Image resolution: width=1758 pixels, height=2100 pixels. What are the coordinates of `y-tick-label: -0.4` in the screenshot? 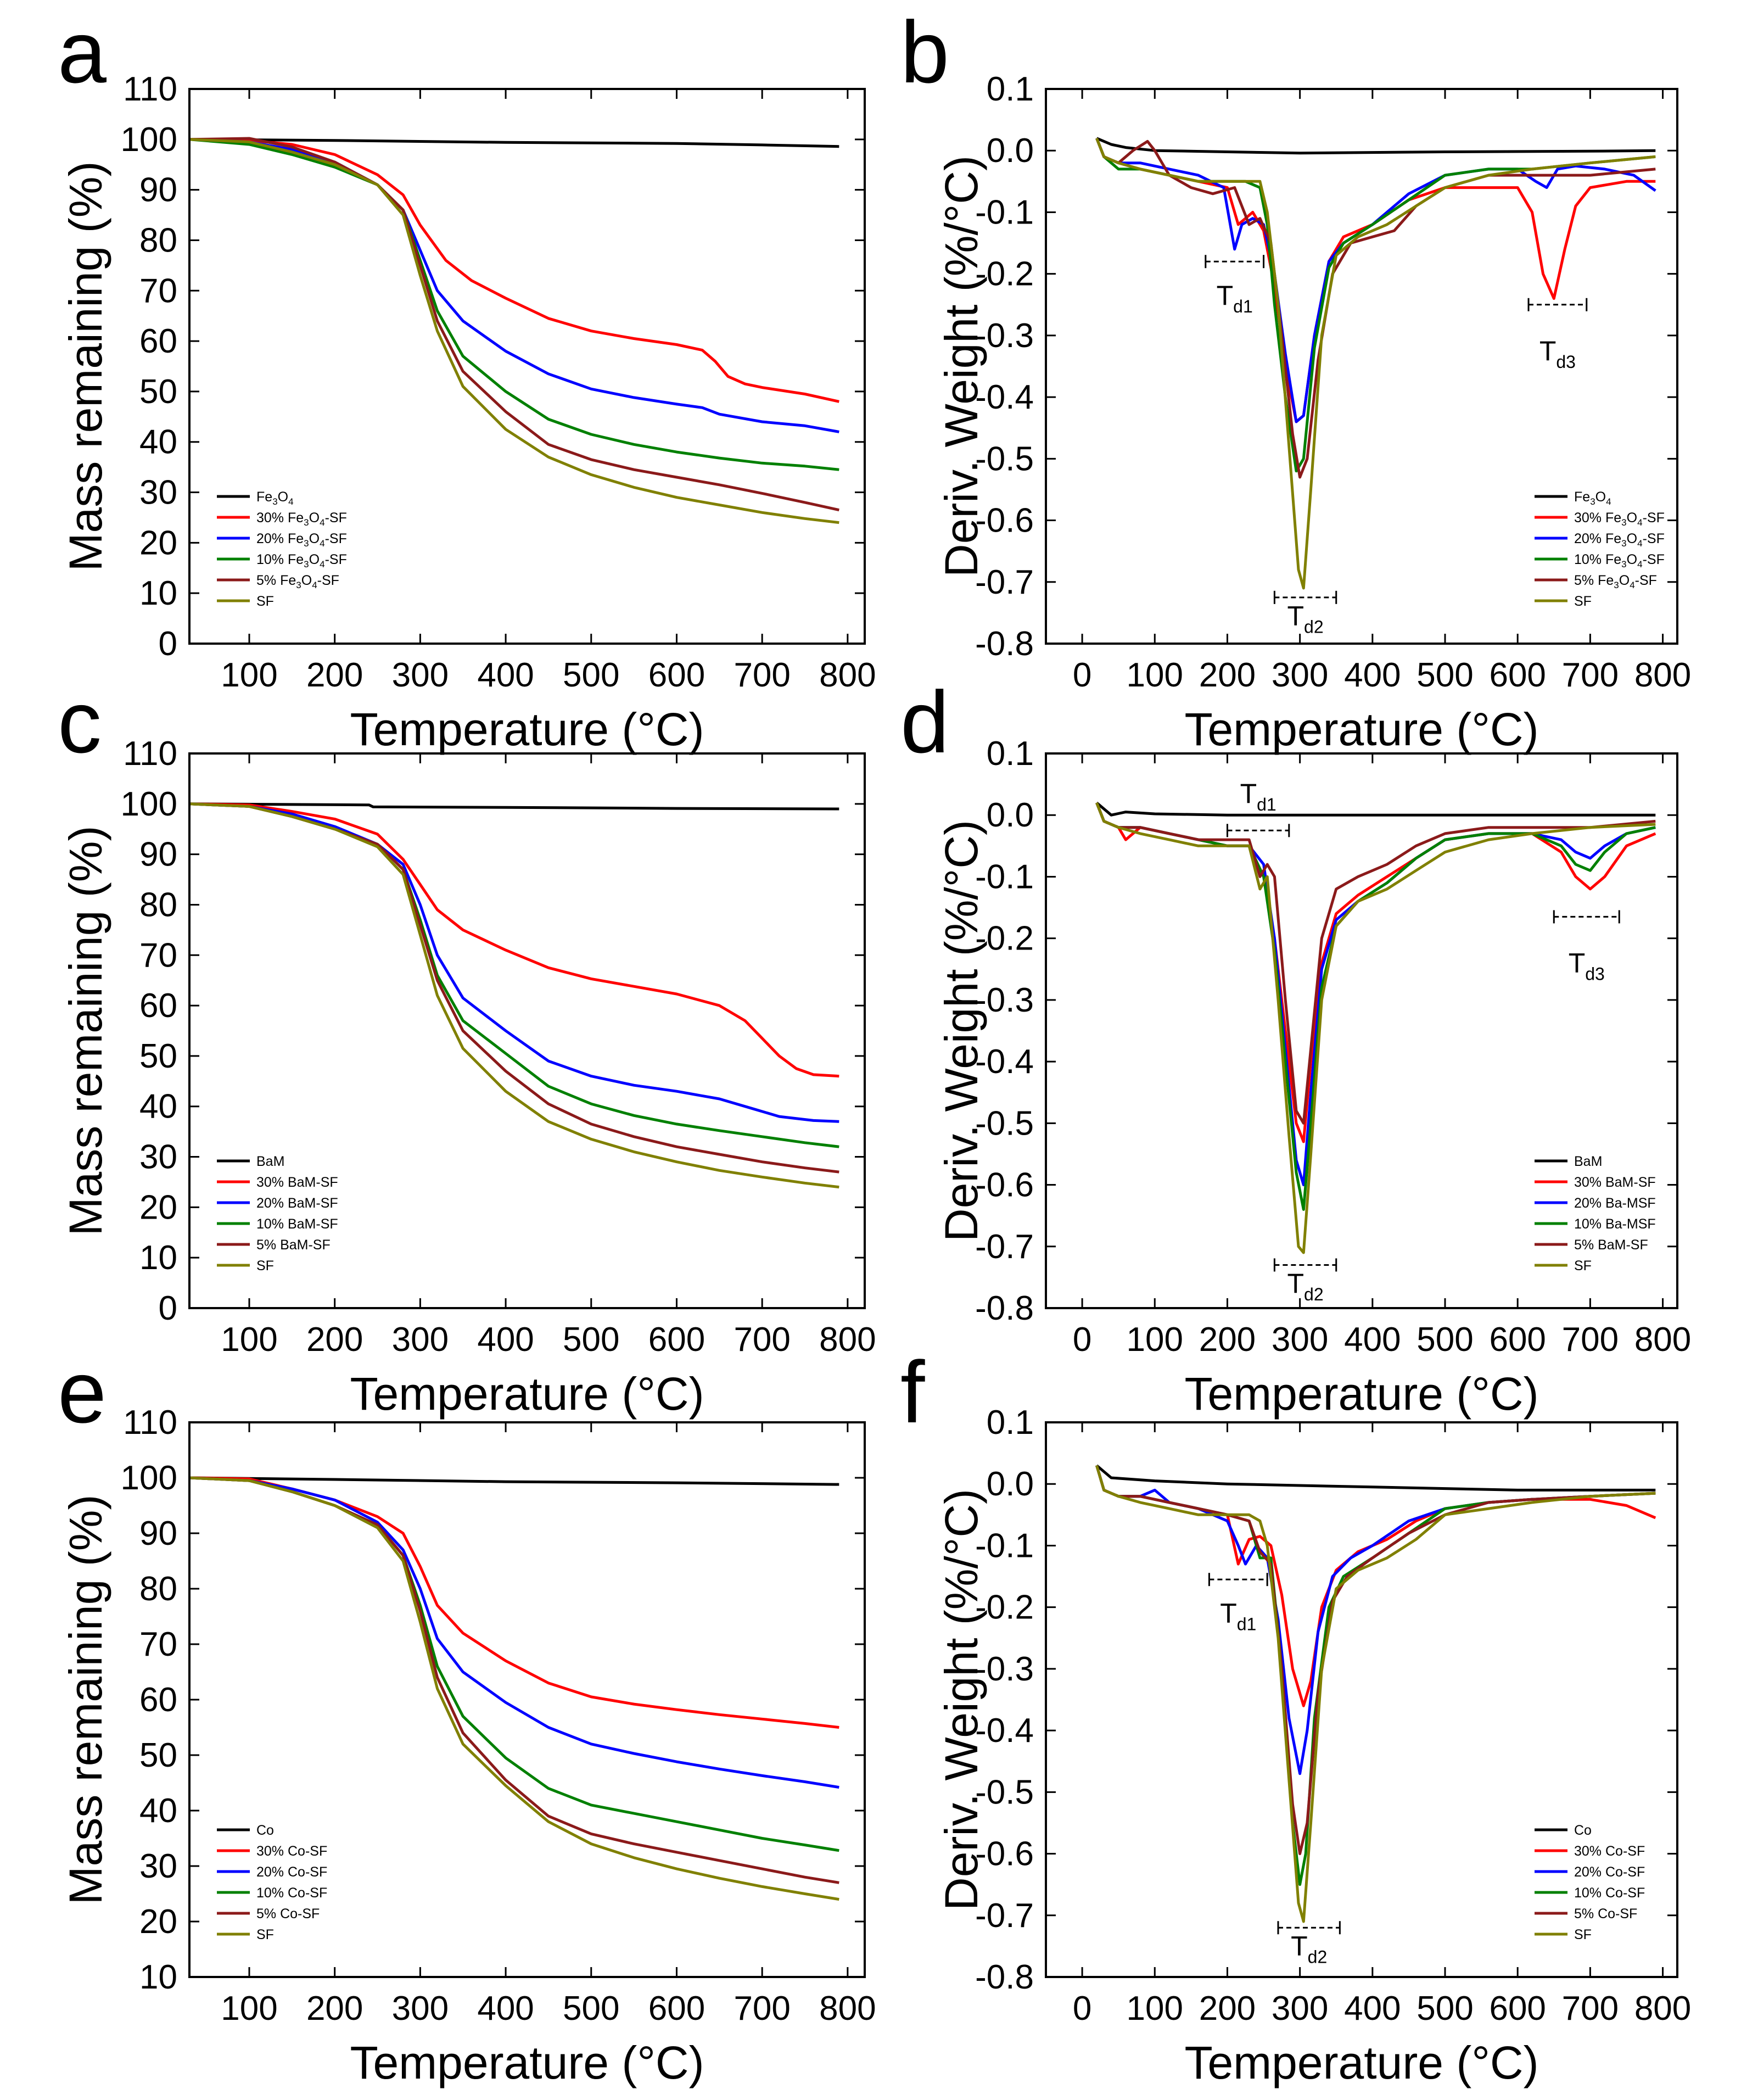 It's located at (1005, 1731).